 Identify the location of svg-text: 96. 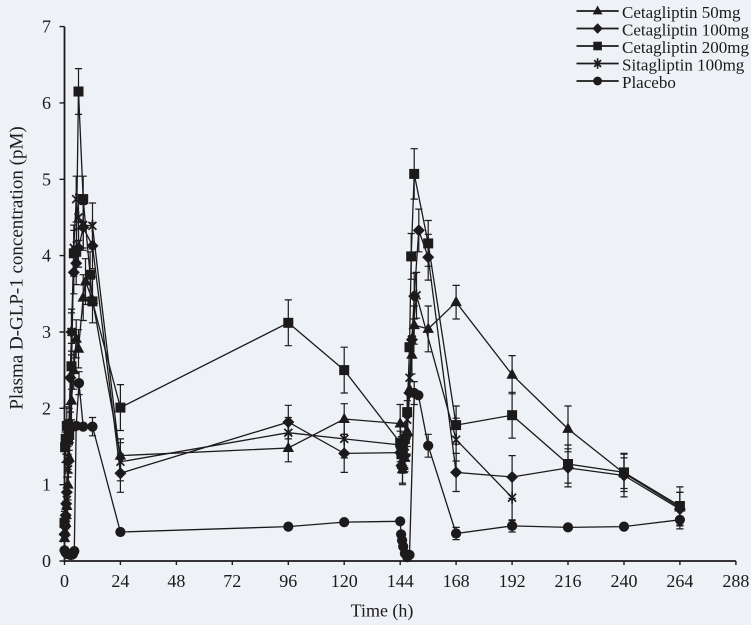
(288, 581).